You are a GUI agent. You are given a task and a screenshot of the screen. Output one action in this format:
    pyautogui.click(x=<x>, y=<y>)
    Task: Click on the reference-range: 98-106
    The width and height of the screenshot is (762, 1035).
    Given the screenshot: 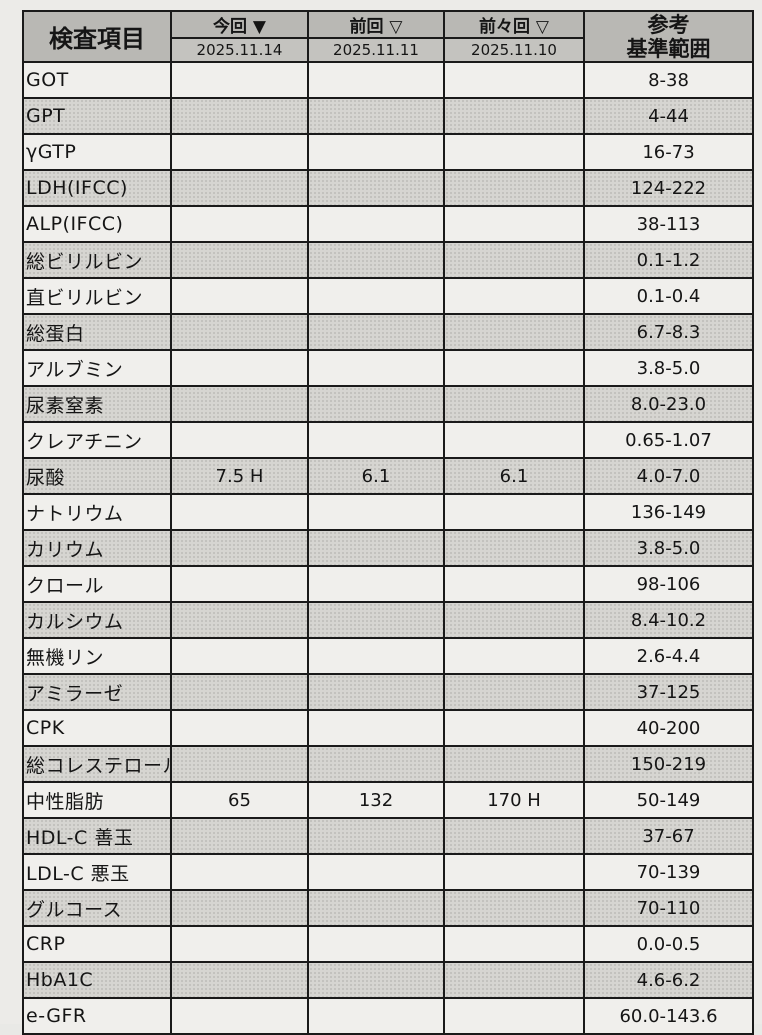 What is the action you would take?
    pyautogui.click(x=668, y=584)
    